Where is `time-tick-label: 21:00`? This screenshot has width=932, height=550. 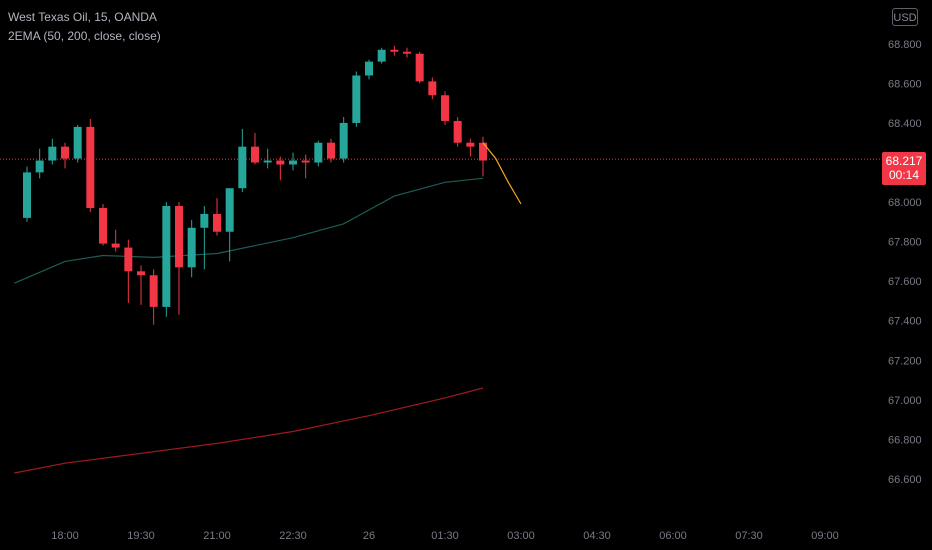
time-tick-label: 21:00 is located at coordinates (217, 536).